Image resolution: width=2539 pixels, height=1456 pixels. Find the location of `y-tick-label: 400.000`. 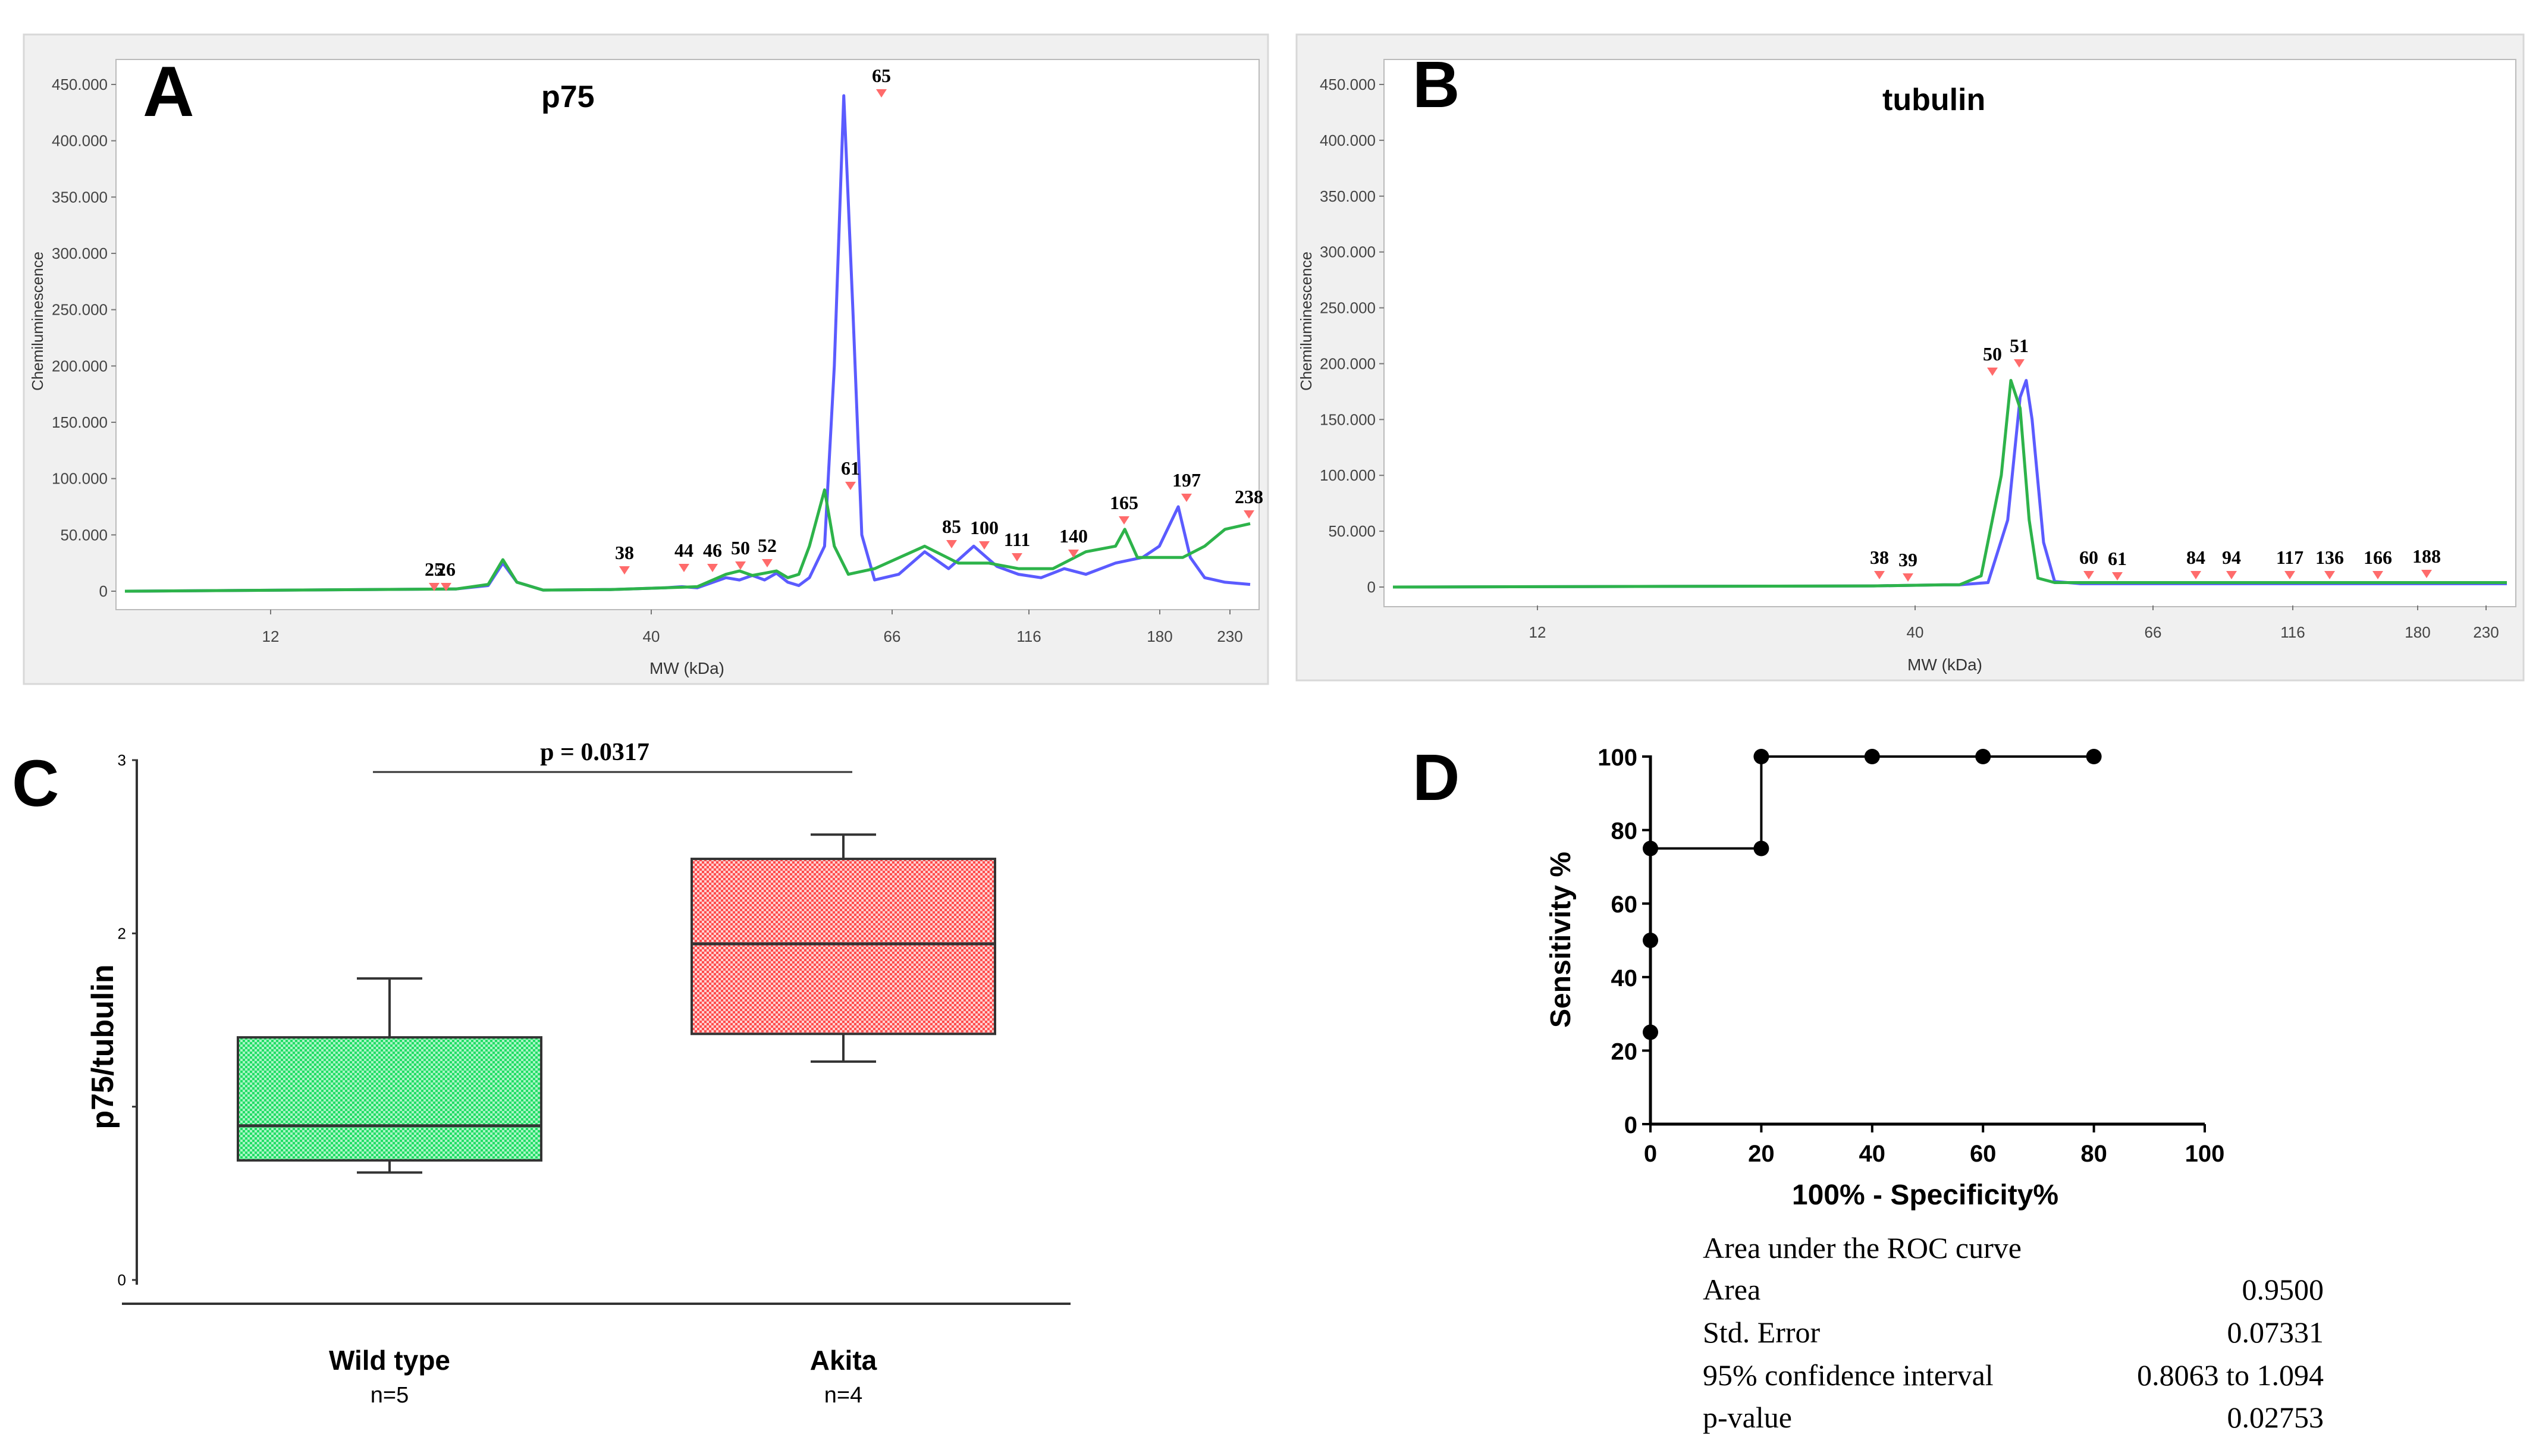

y-tick-label: 400.000 is located at coordinates (80, 141).